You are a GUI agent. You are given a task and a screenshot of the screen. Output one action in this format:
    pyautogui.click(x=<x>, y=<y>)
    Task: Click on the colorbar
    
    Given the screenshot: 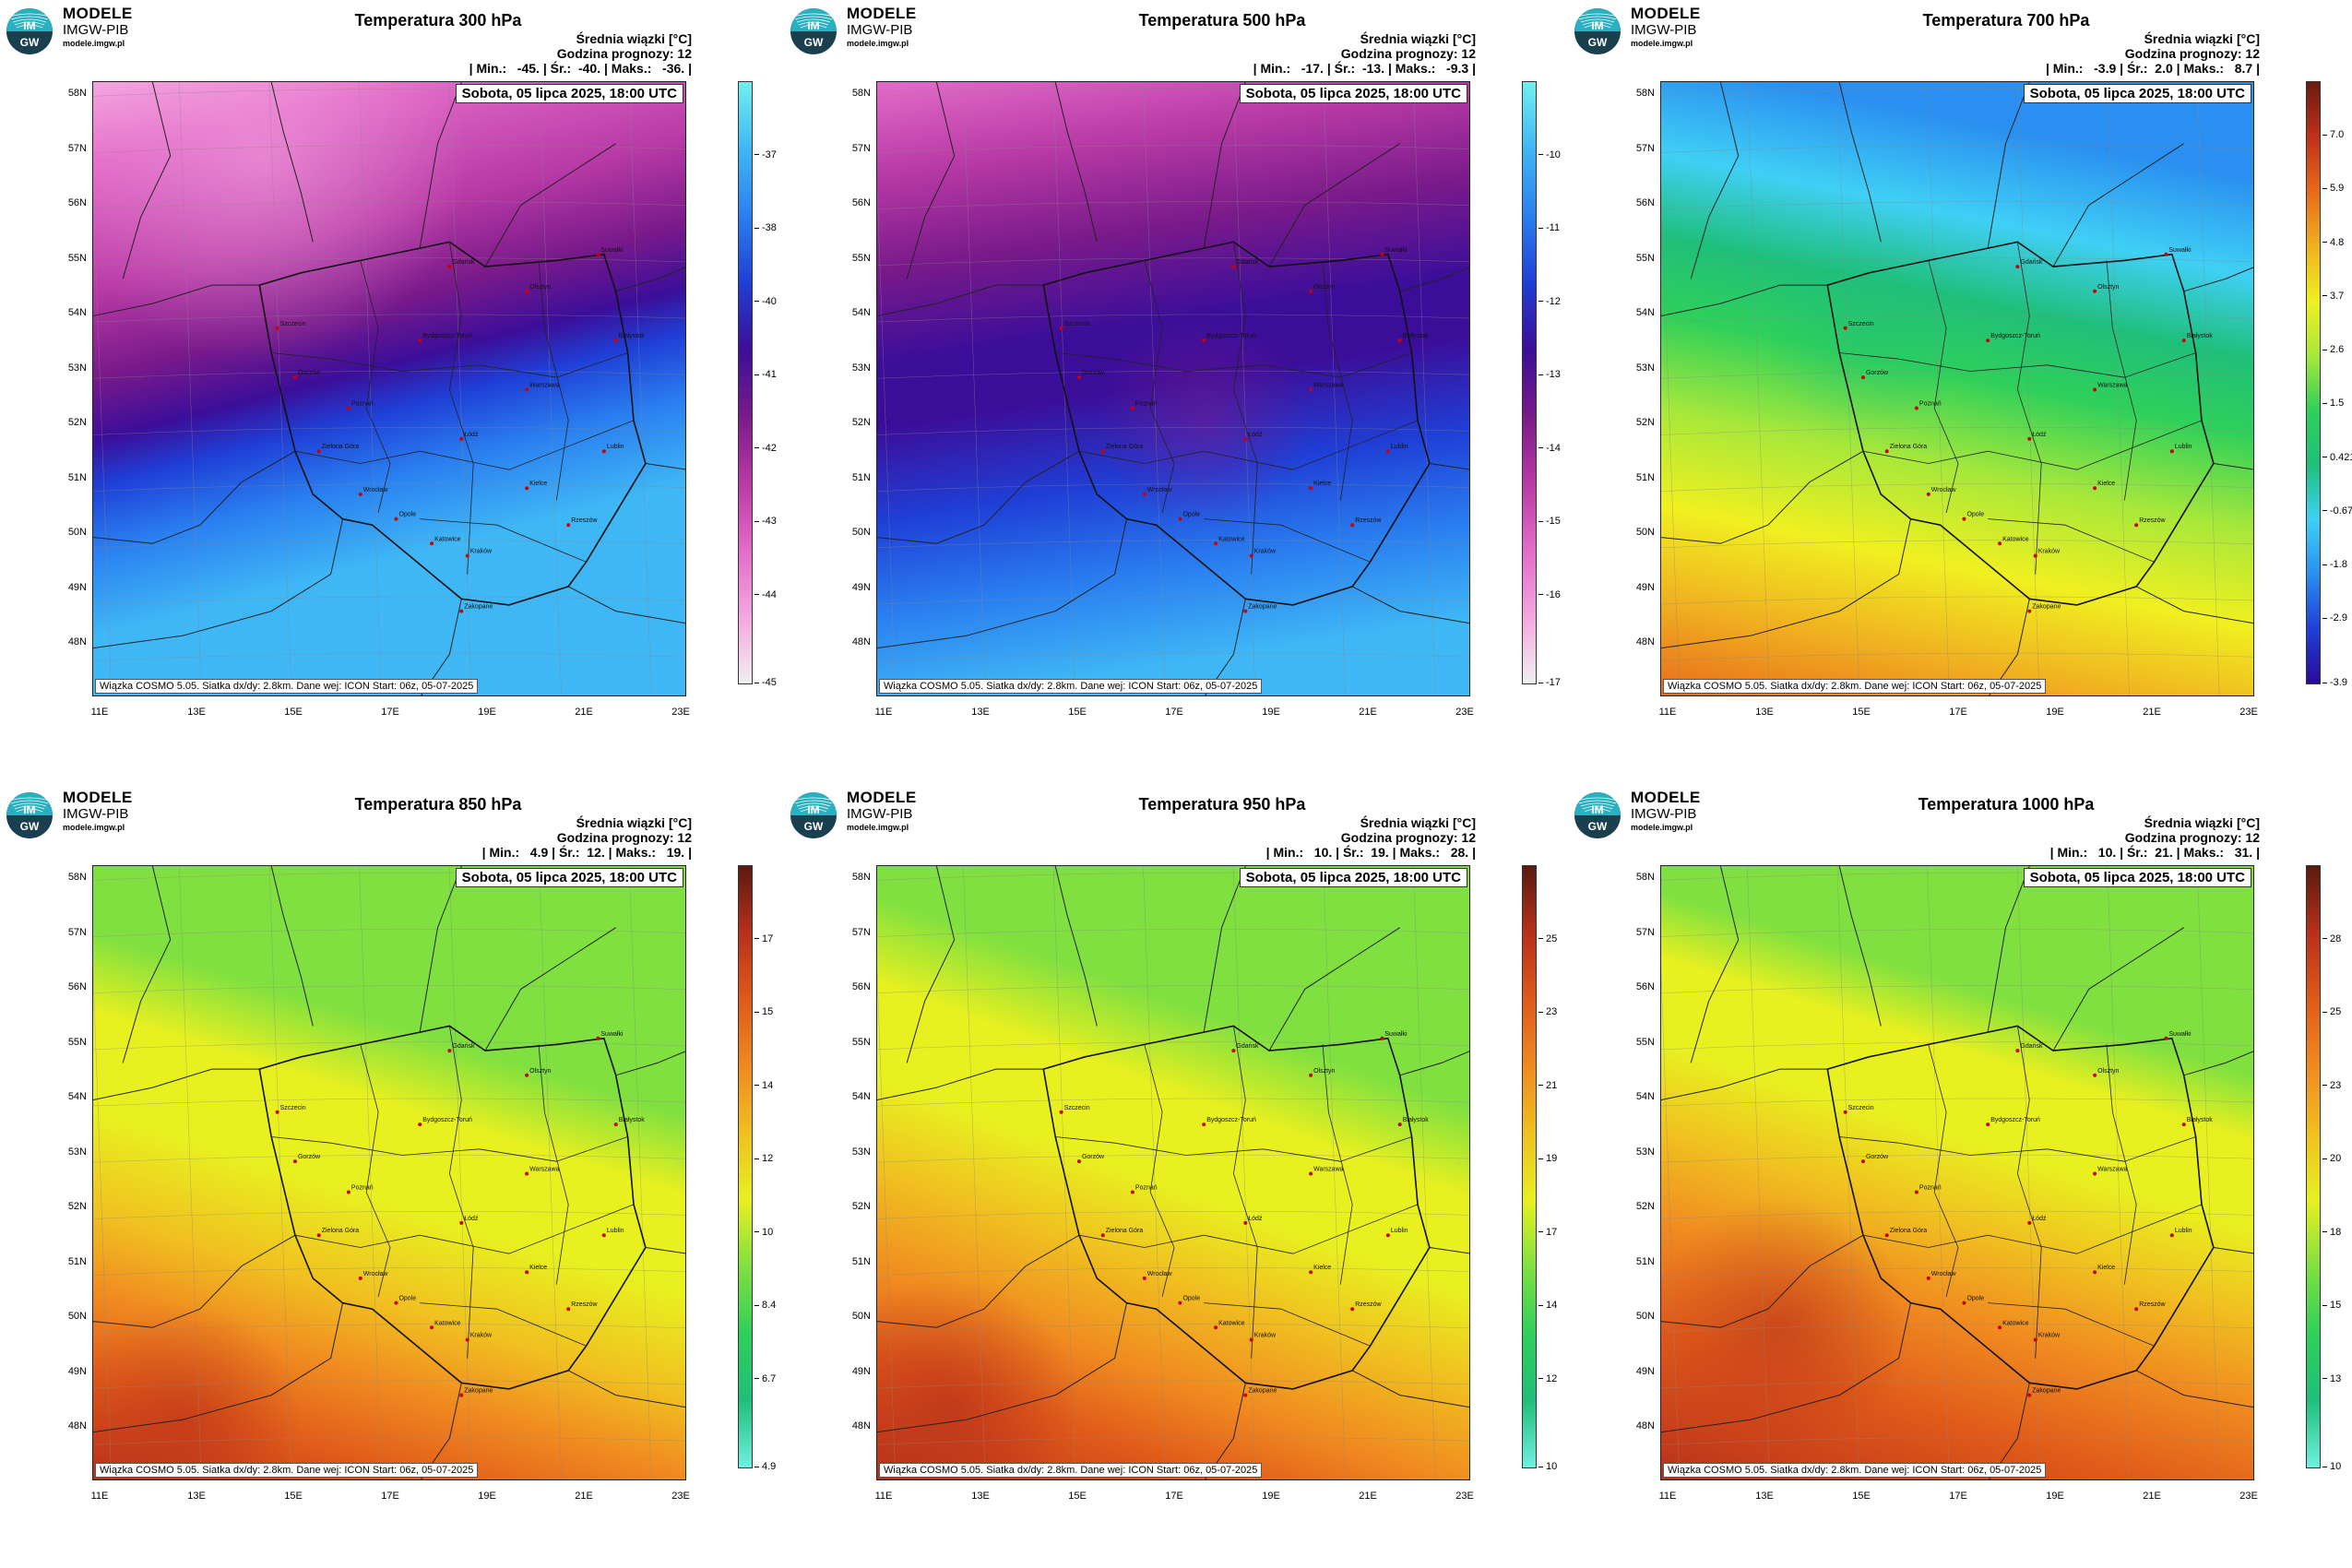 What is the action you would take?
    pyautogui.click(x=1529, y=1166)
    